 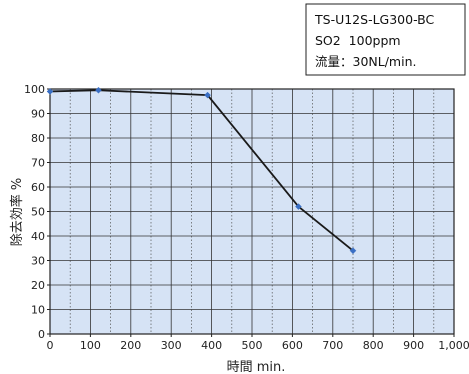 What do you see at coordinates (413, 345) in the screenshot?
I see `x-tick-label: 900` at bounding box center [413, 345].